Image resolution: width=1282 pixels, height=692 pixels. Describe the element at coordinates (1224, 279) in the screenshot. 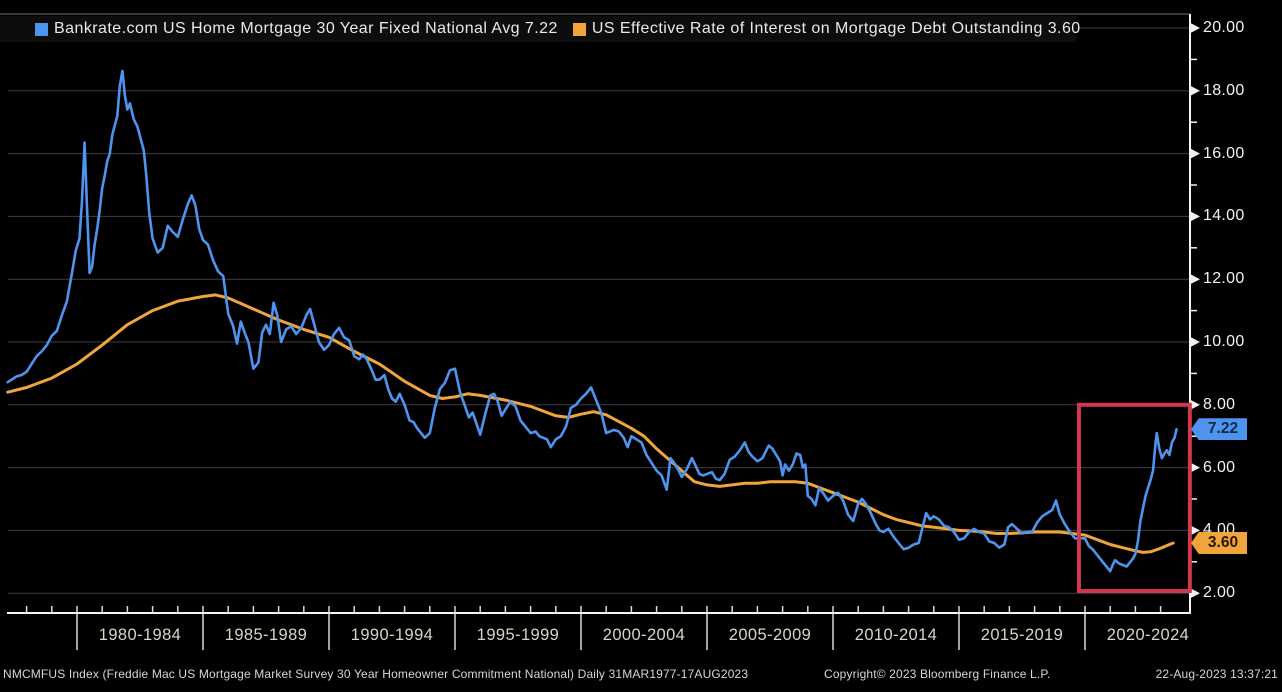

I see `y-axis-tick-label: 12.00` at that location.